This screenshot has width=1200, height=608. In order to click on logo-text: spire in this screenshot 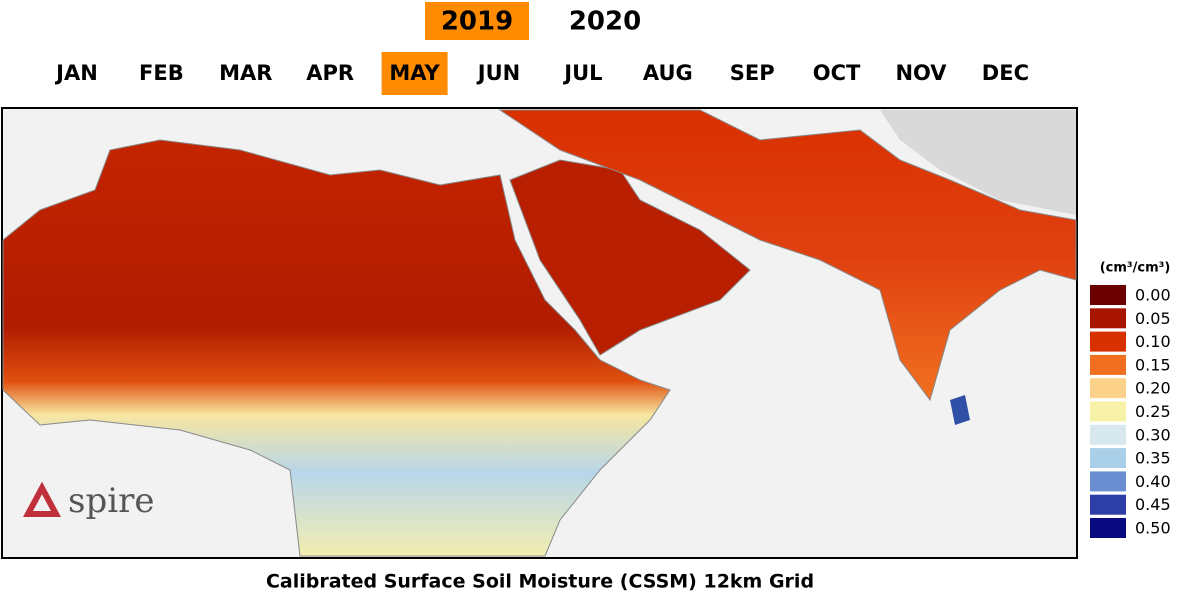, I will do `click(111, 501)`.